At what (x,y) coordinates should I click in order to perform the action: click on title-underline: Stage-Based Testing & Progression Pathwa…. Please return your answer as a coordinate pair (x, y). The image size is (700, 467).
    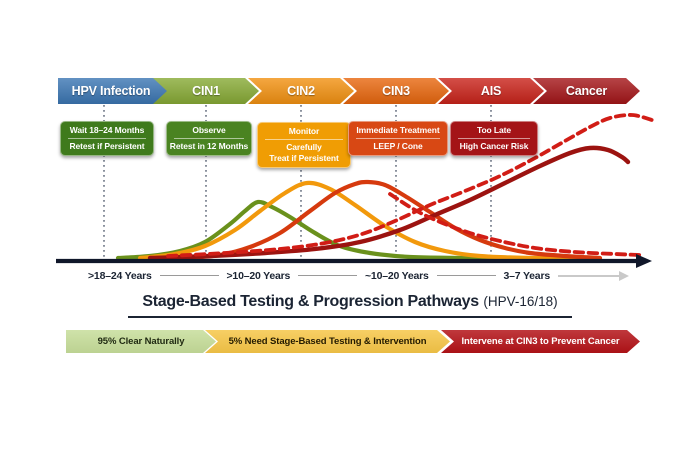
    Looking at the image, I should click on (350, 305).